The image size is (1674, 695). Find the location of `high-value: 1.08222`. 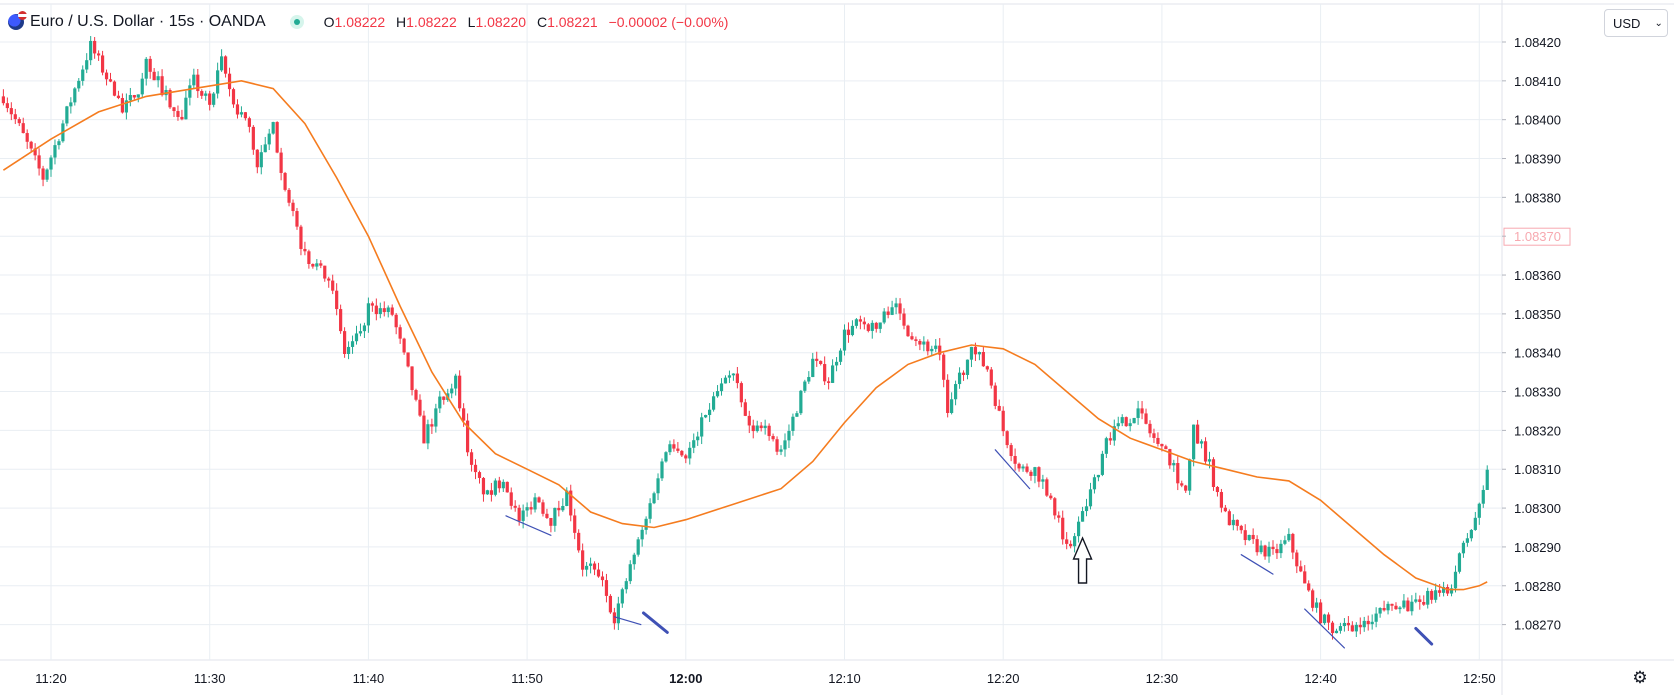

high-value: 1.08222 is located at coordinates (431, 22).